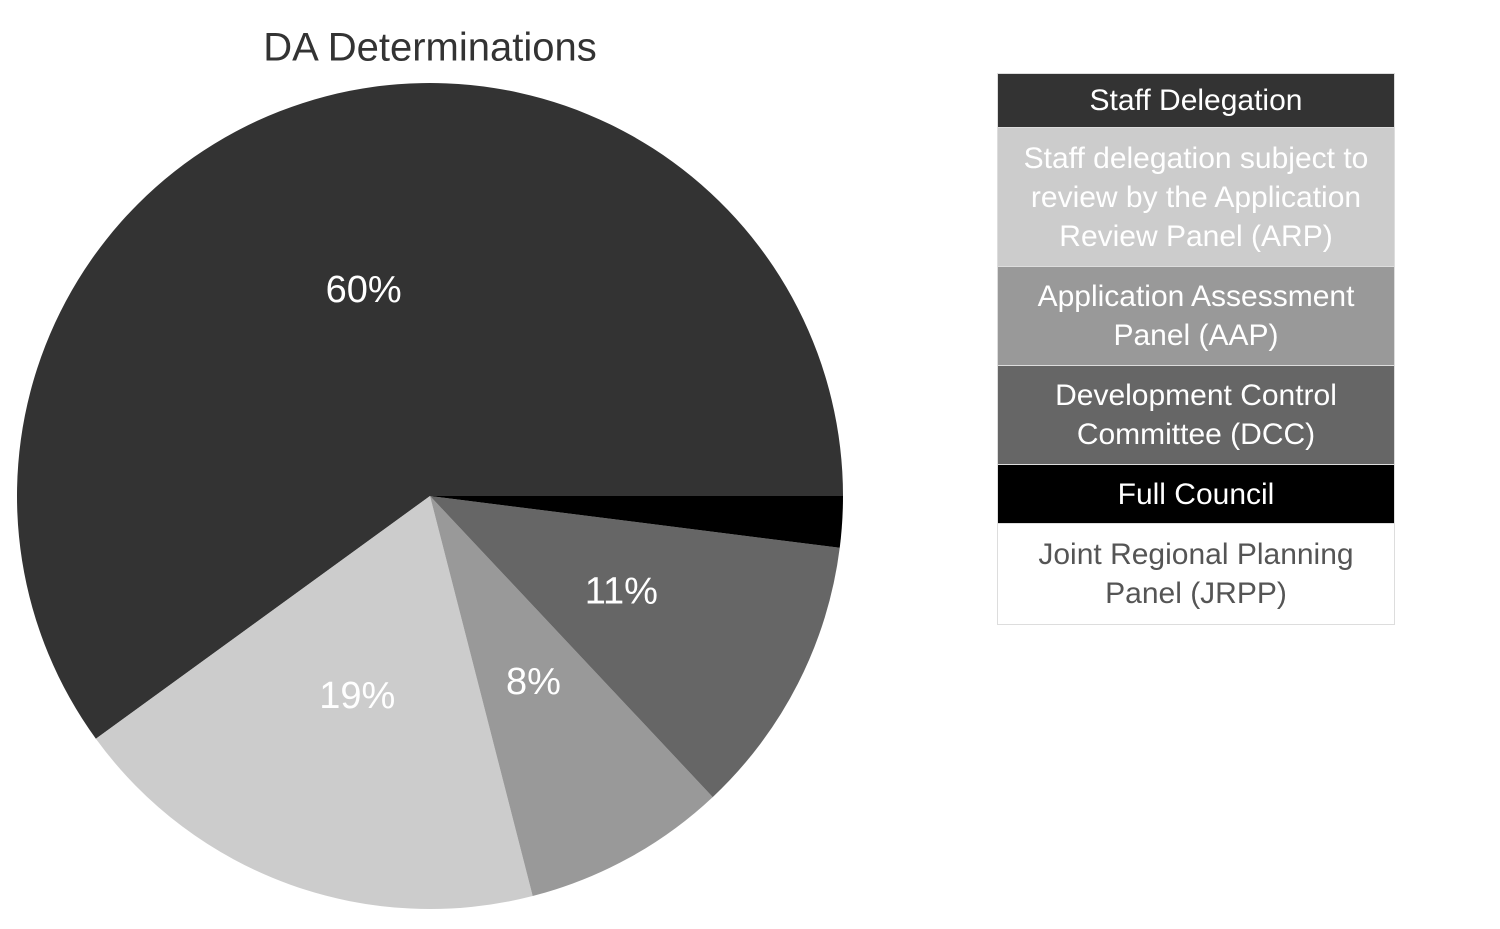  Describe the element at coordinates (1196, 574) in the screenshot. I see `legend-entry: Joint Regional Planning Panel (JRPP)` at that location.